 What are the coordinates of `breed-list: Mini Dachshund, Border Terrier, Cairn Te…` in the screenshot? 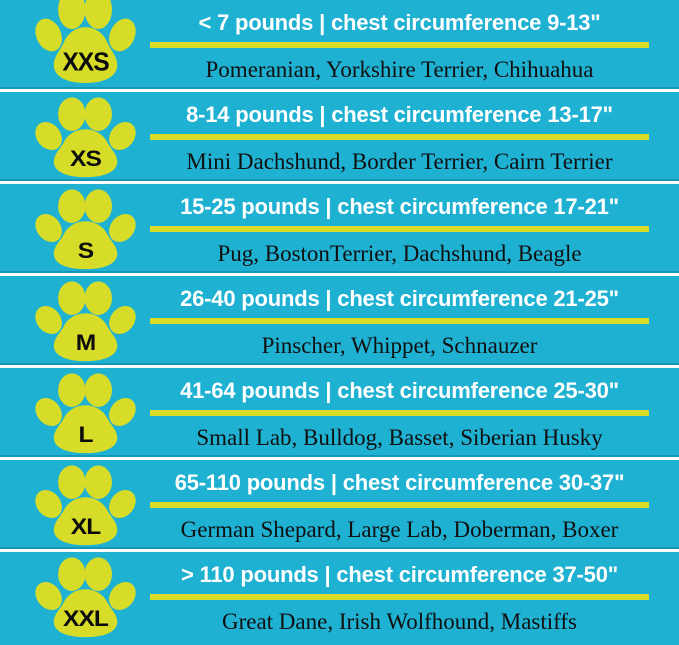 It's located at (399, 162).